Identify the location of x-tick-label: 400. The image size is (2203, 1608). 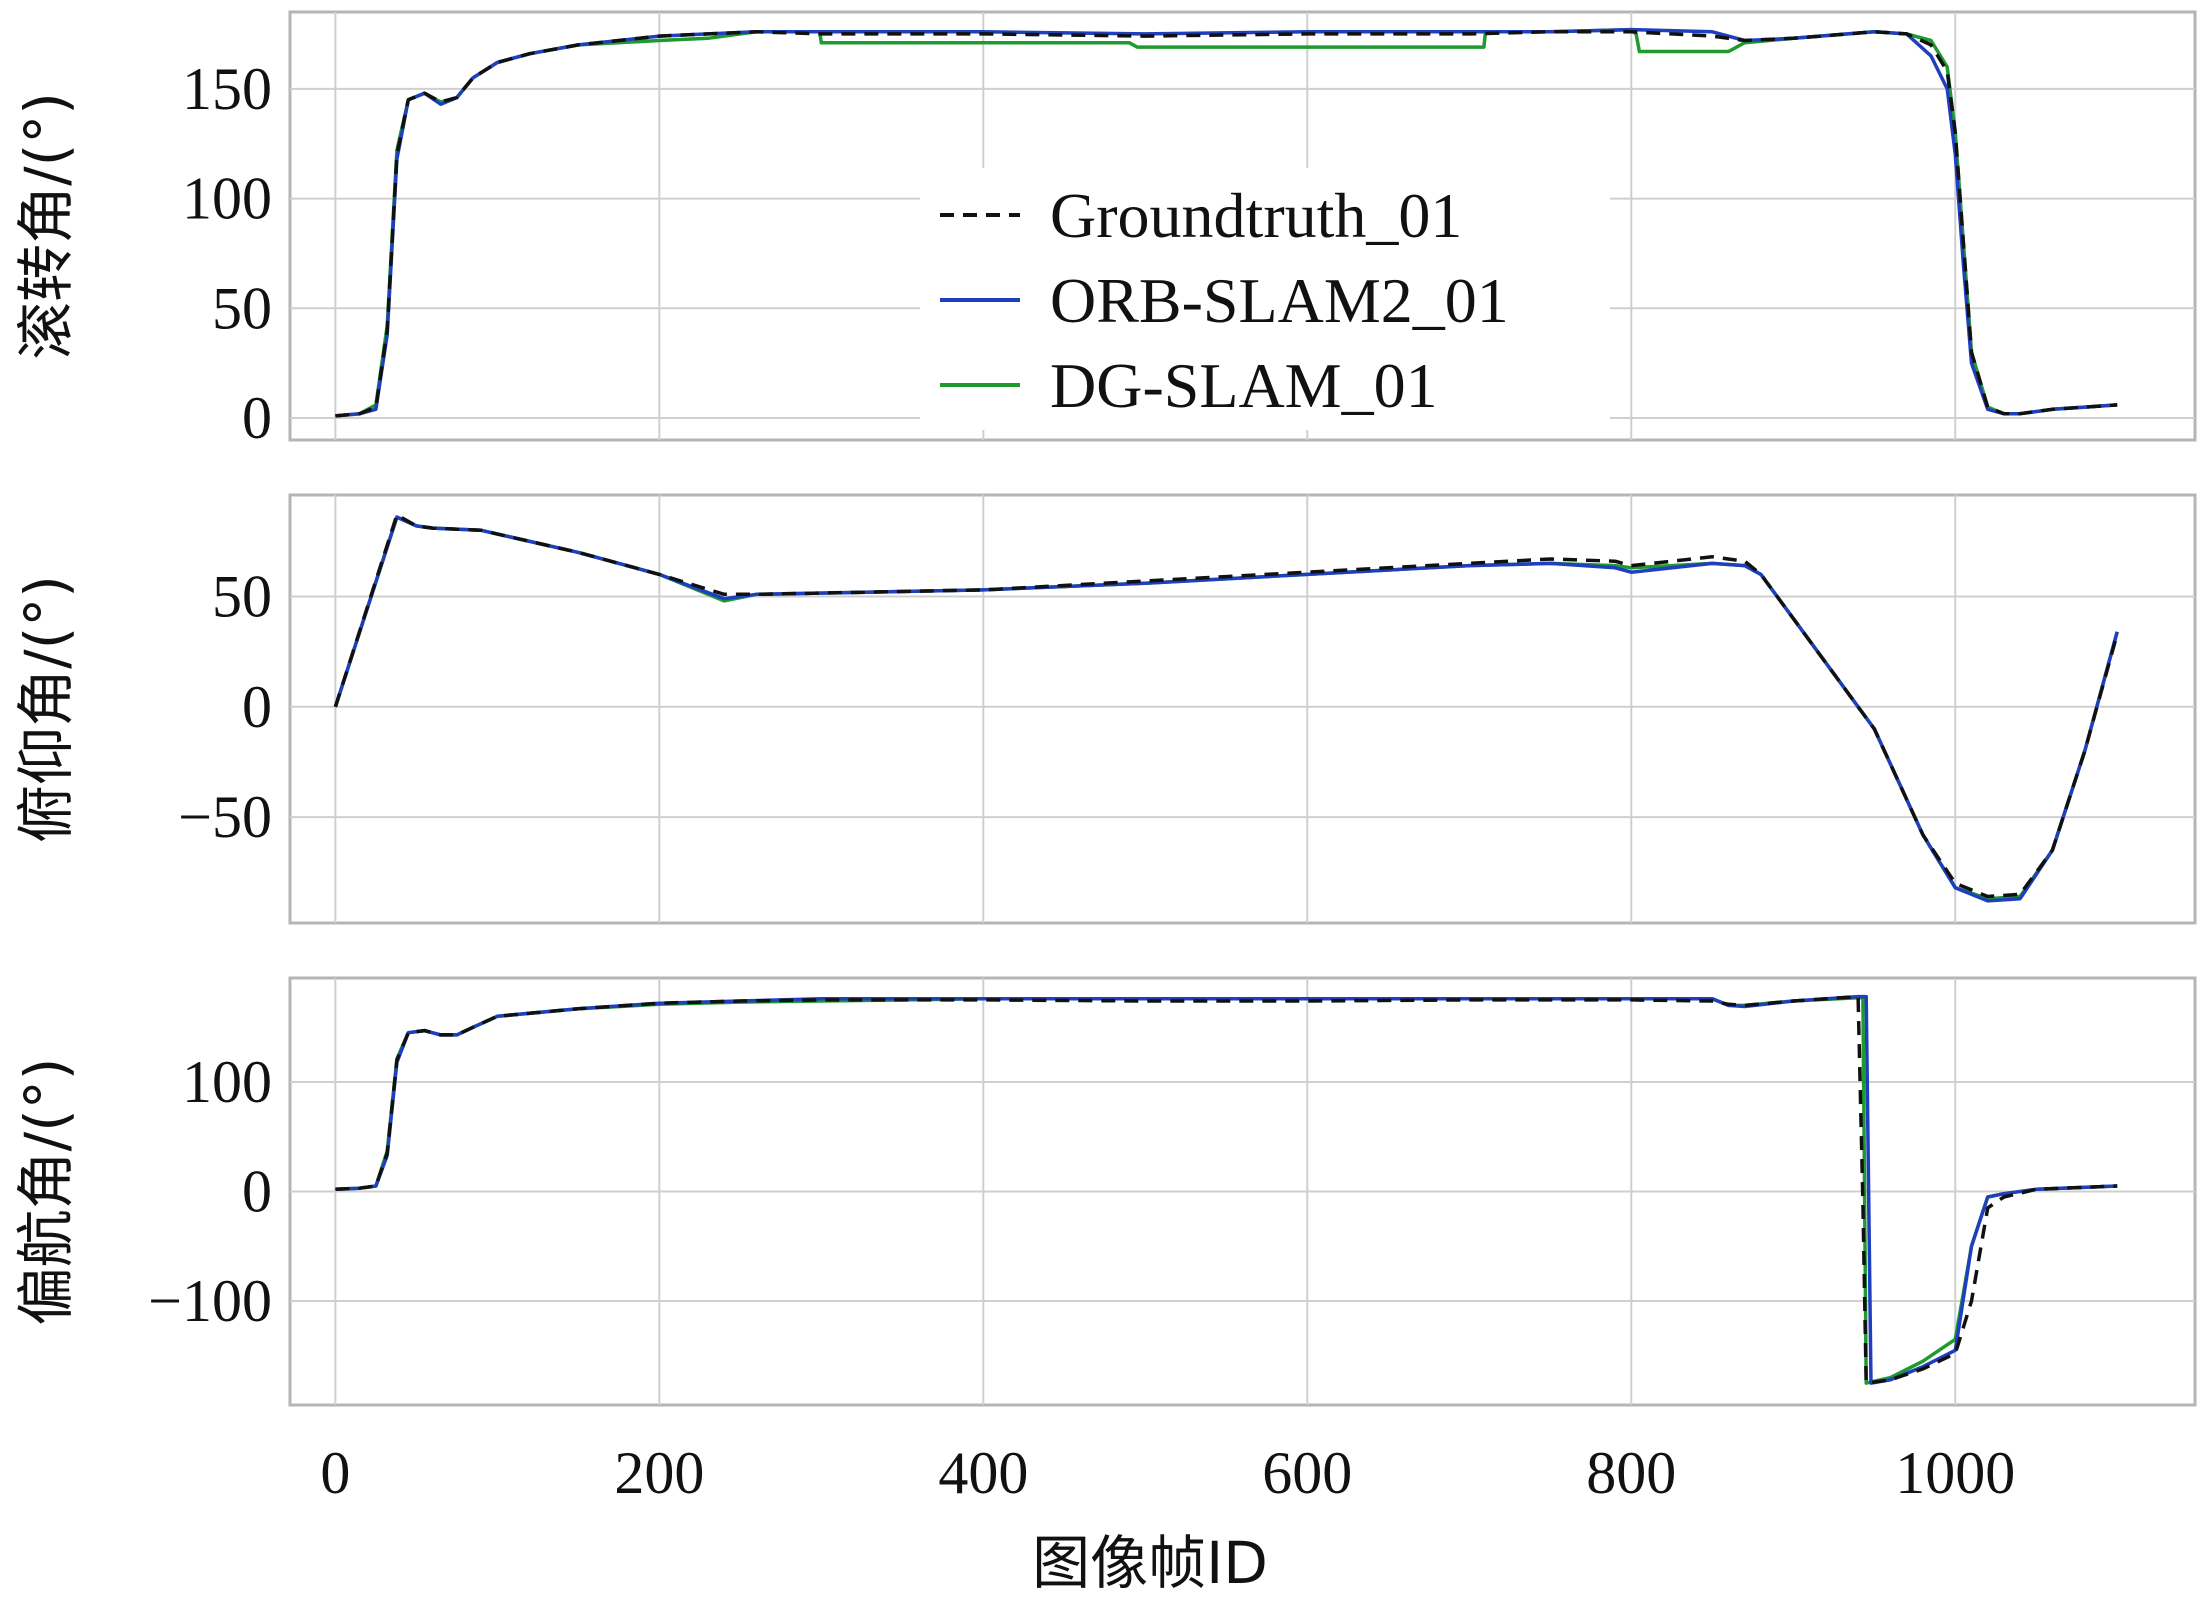
(983, 1473).